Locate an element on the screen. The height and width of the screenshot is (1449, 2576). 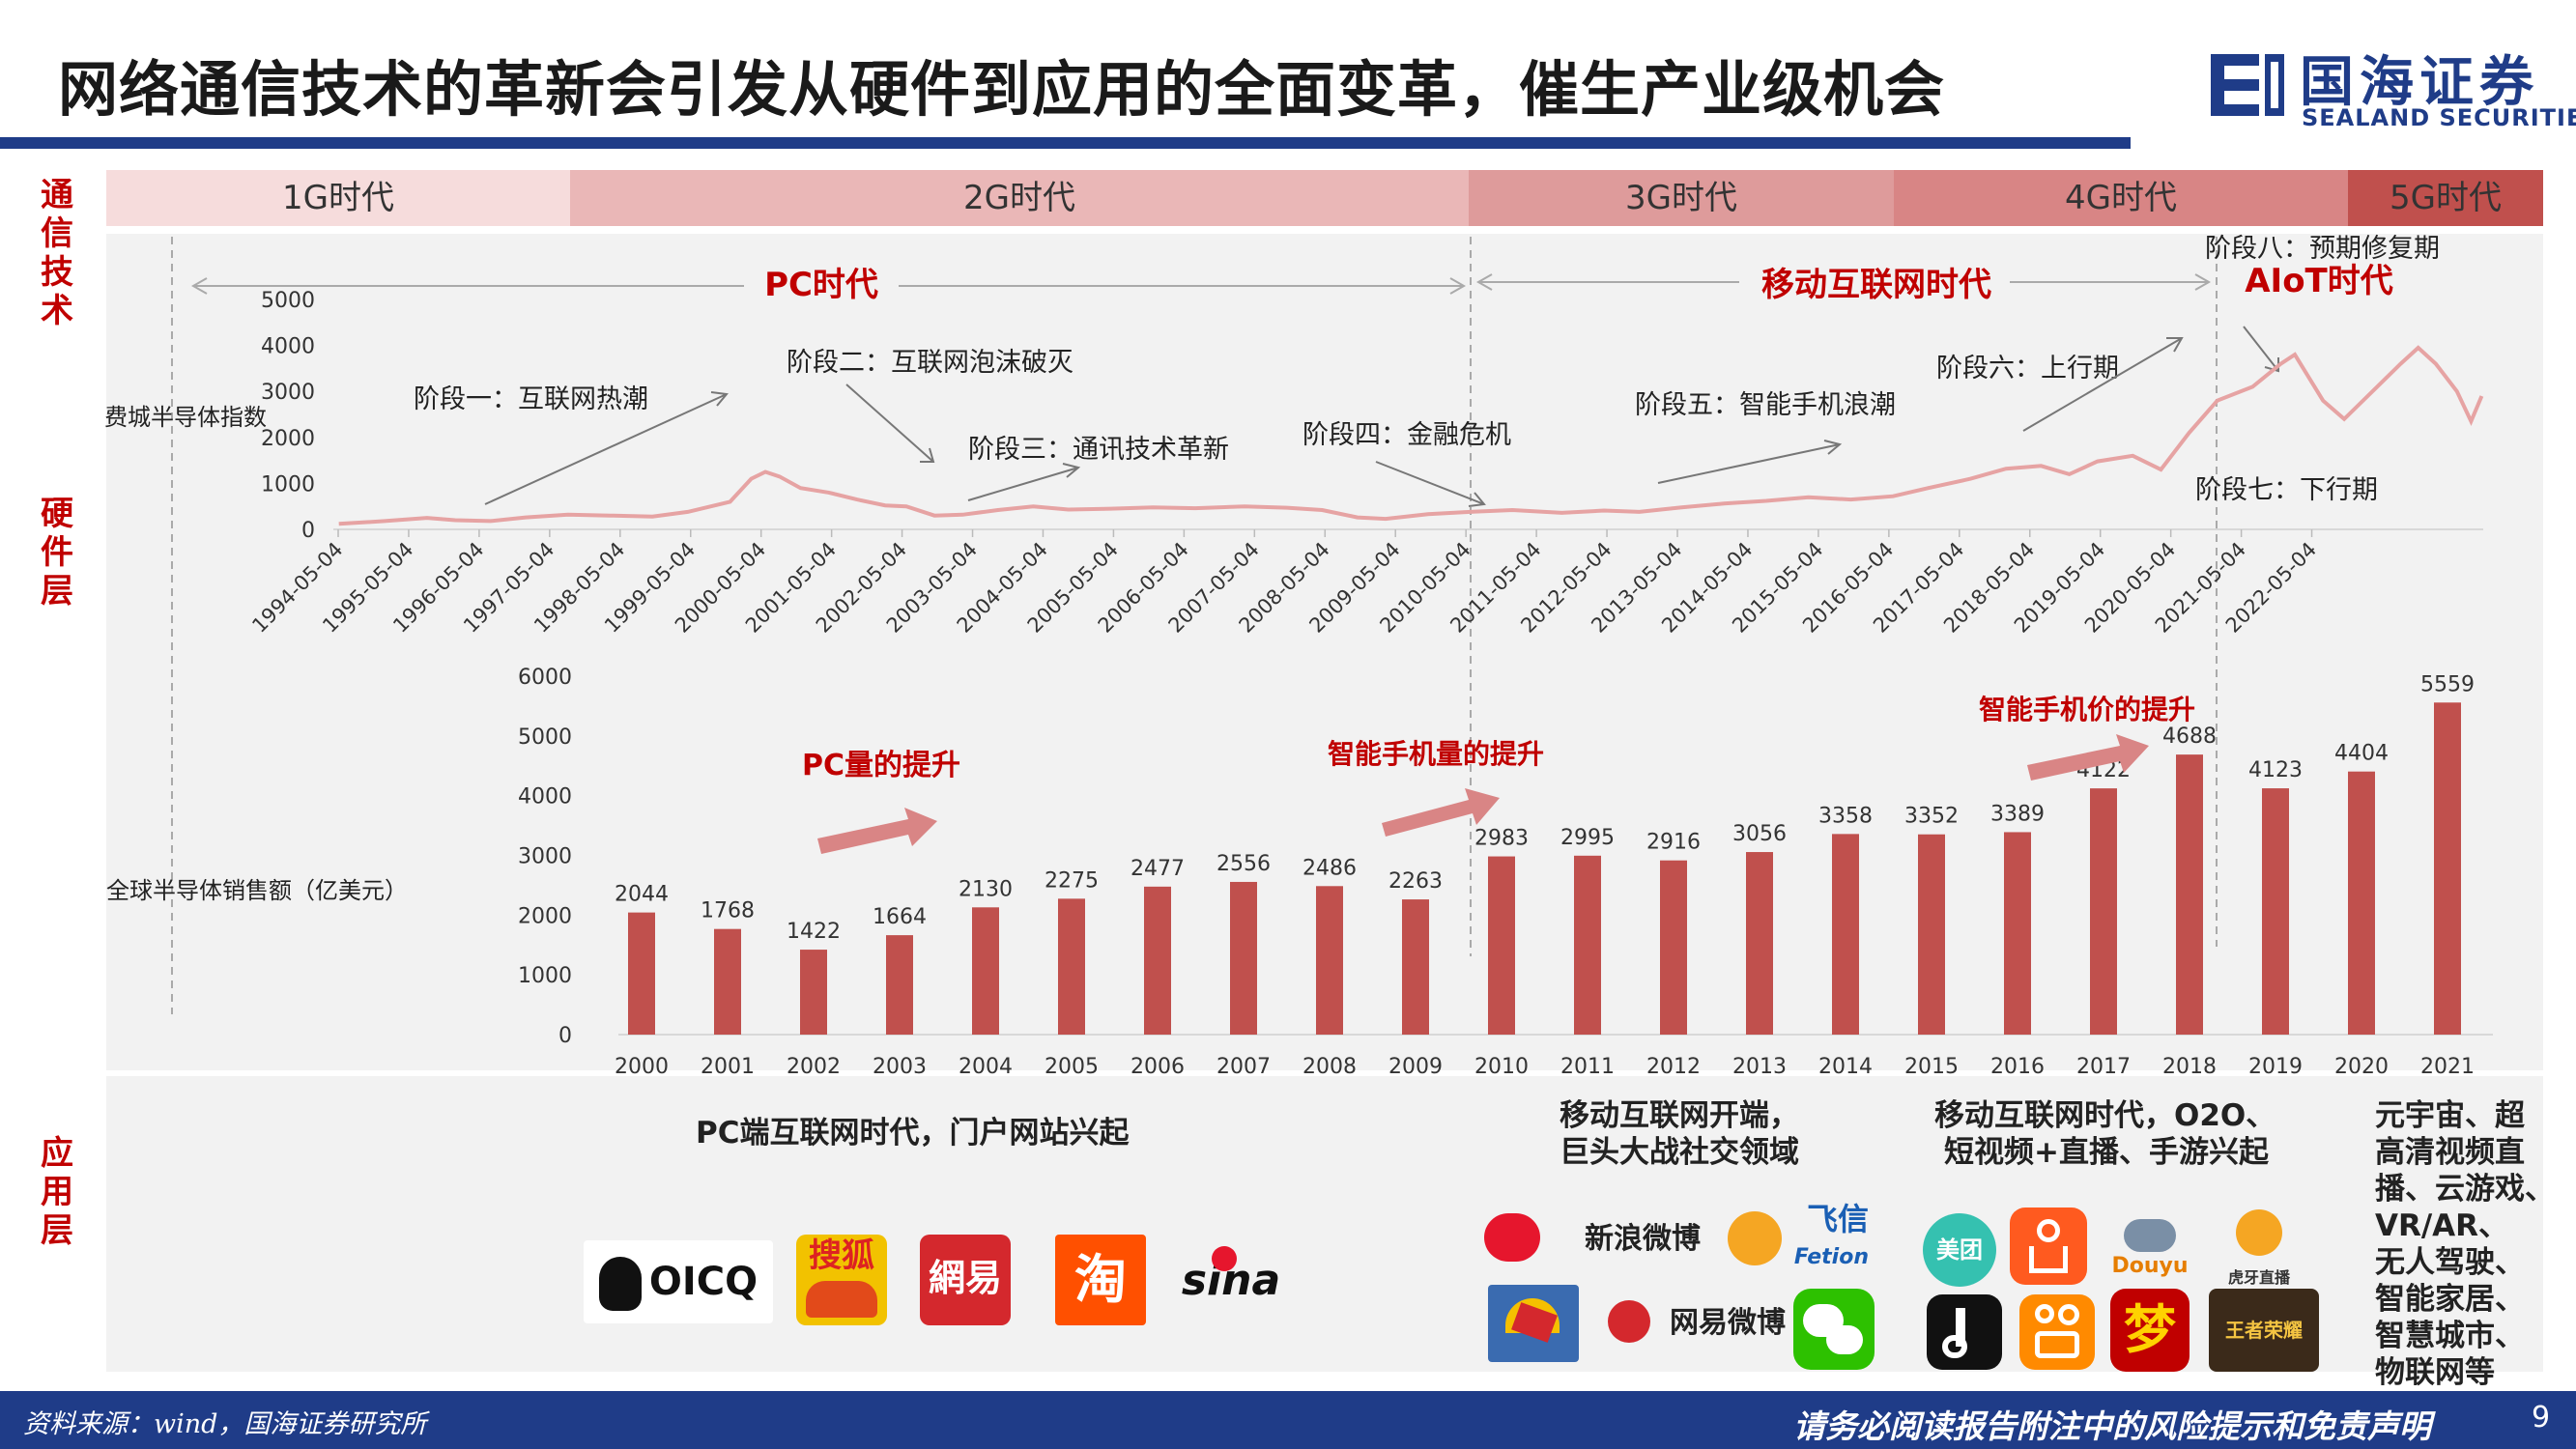
bar-x-tick-2020: 2020 is located at coordinates (2362, 1067).